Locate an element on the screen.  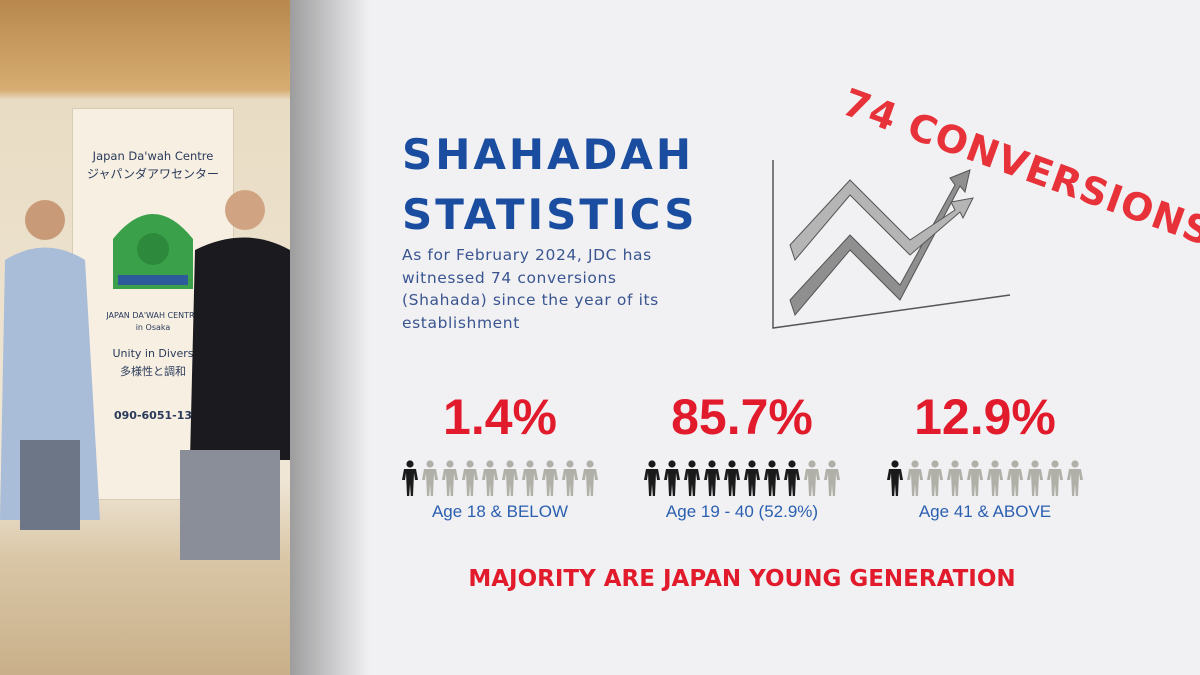
logo-text: JAPAN DA'WAH CENTRE is located at coordinates (153, 315).